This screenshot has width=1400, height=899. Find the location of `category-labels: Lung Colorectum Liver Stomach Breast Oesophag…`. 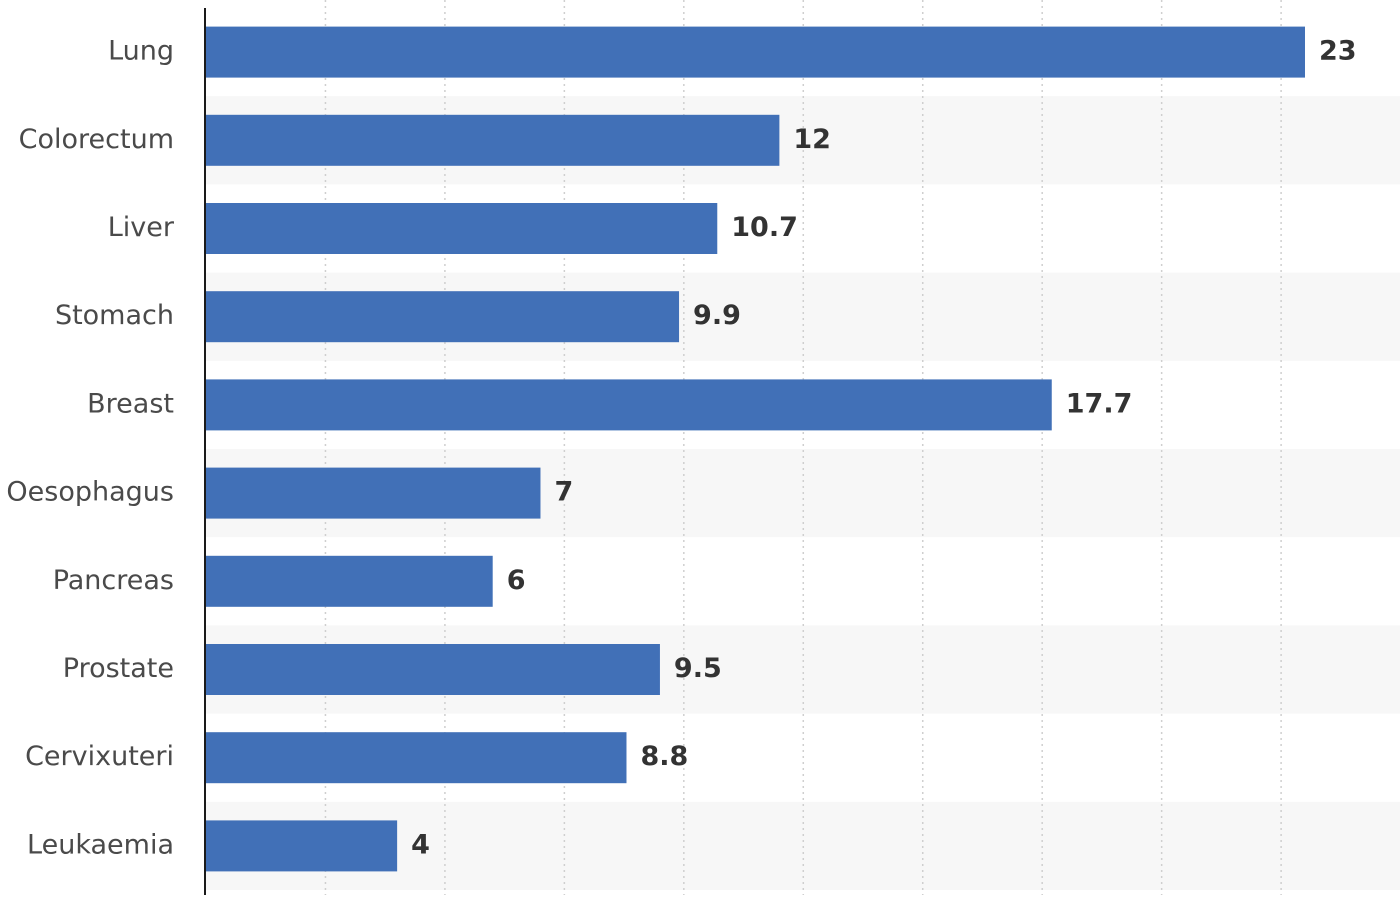

category-labels: Lung Colorectum Liver Stomach Breast Oesophag… is located at coordinates (90, 448).